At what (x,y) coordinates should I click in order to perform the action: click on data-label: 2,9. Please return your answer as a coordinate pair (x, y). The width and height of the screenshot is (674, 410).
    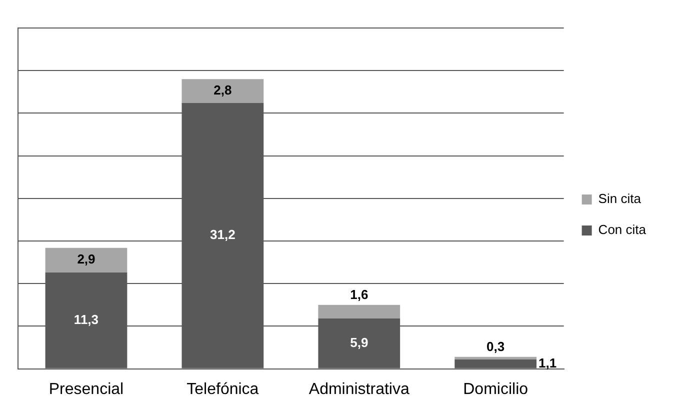
    Looking at the image, I should click on (86, 259).